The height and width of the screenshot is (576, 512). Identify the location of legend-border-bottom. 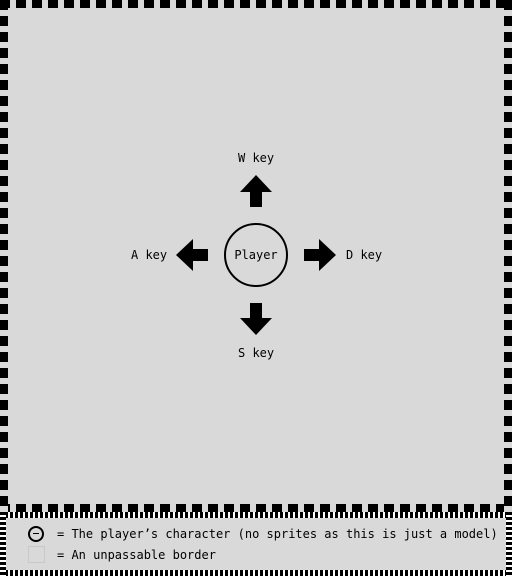
(256, 573).